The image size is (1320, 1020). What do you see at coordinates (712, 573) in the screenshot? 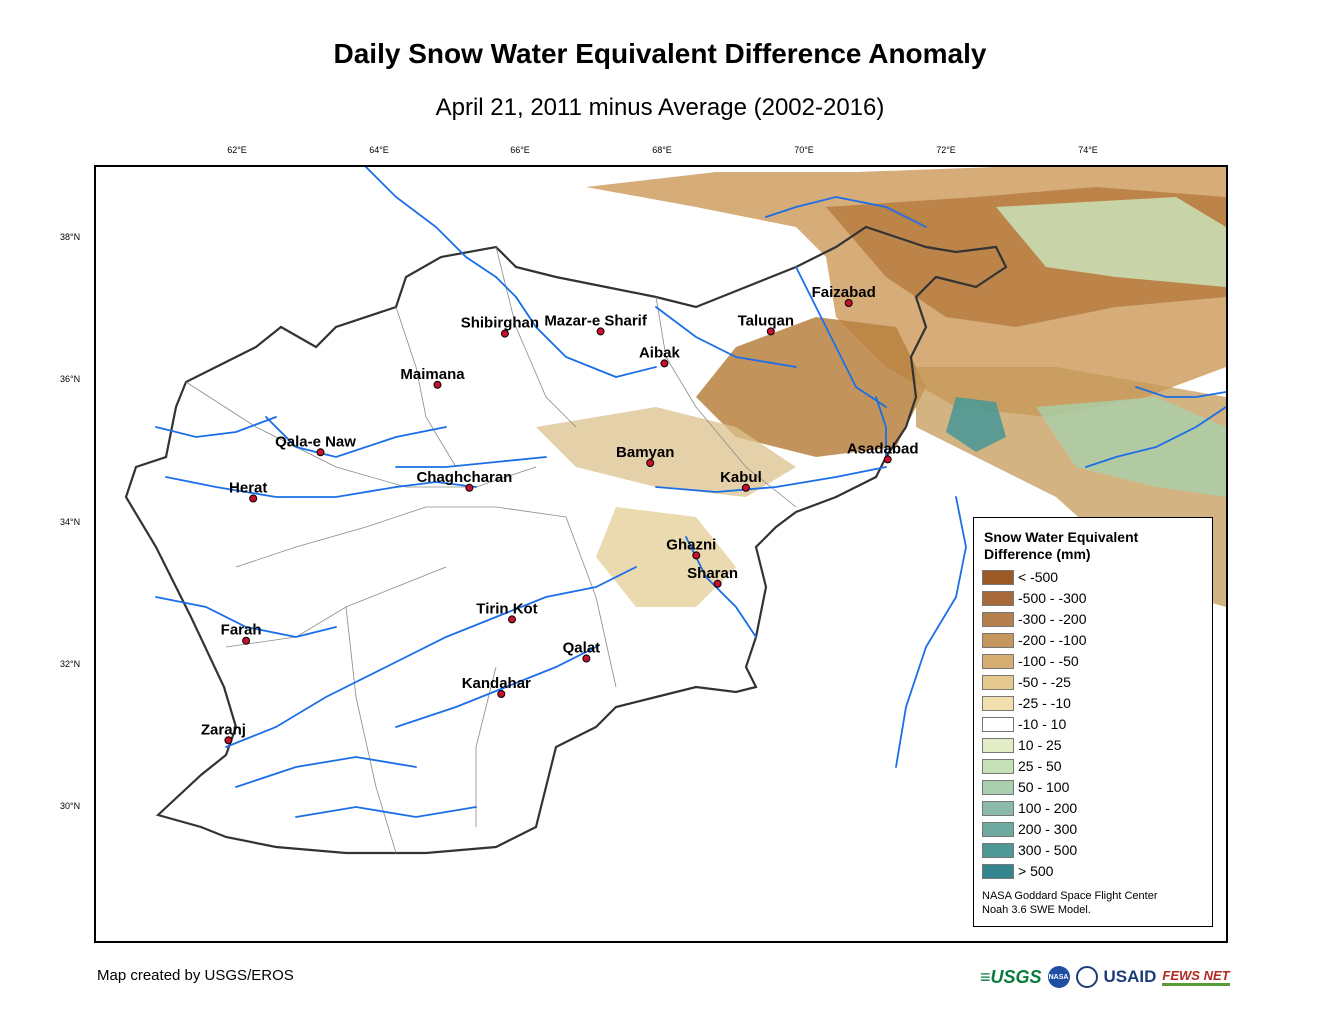
I see `city-label: Sharan` at bounding box center [712, 573].